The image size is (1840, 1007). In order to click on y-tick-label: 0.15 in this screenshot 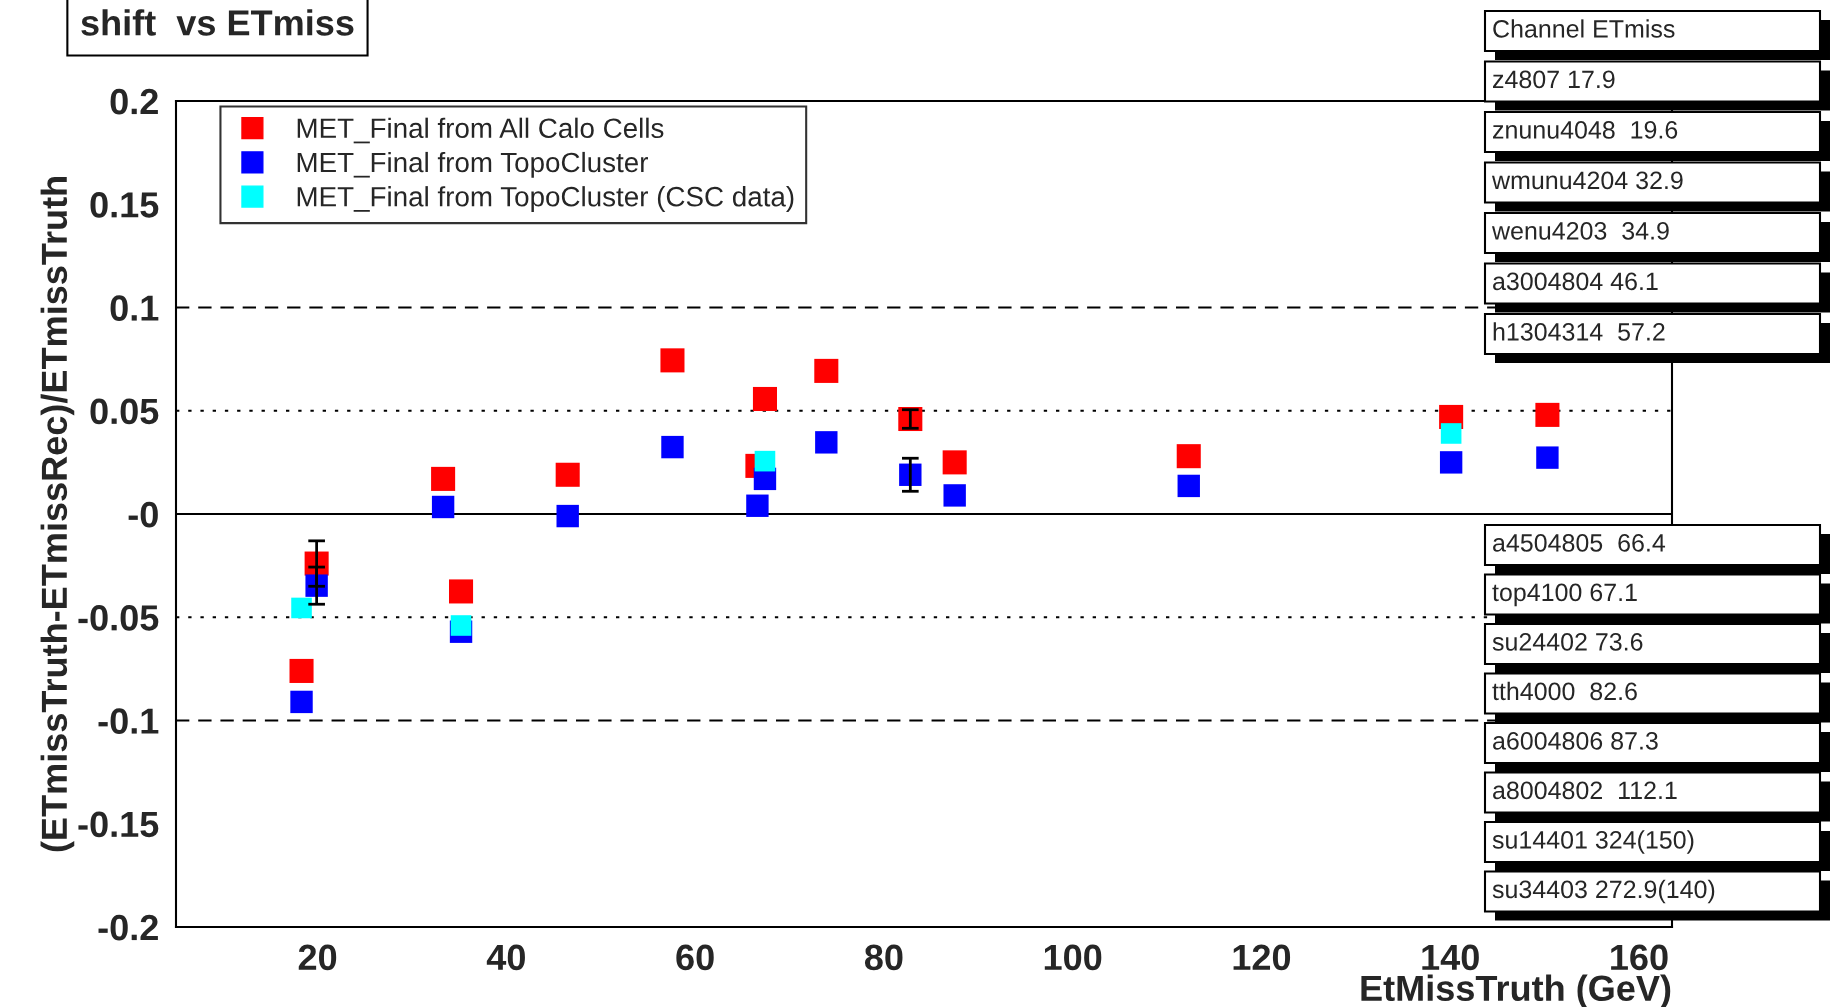, I will do `click(124, 205)`.